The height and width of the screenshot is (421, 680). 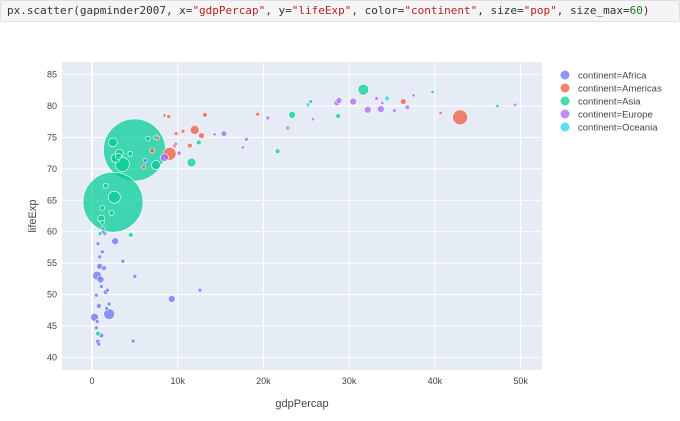 What do you see at coordinates (52, 216) in the screenshot?
I see `y-axis-ticks: 40 45 50 55 60 65 70 75 80 85` at bounding box center [52, 216].